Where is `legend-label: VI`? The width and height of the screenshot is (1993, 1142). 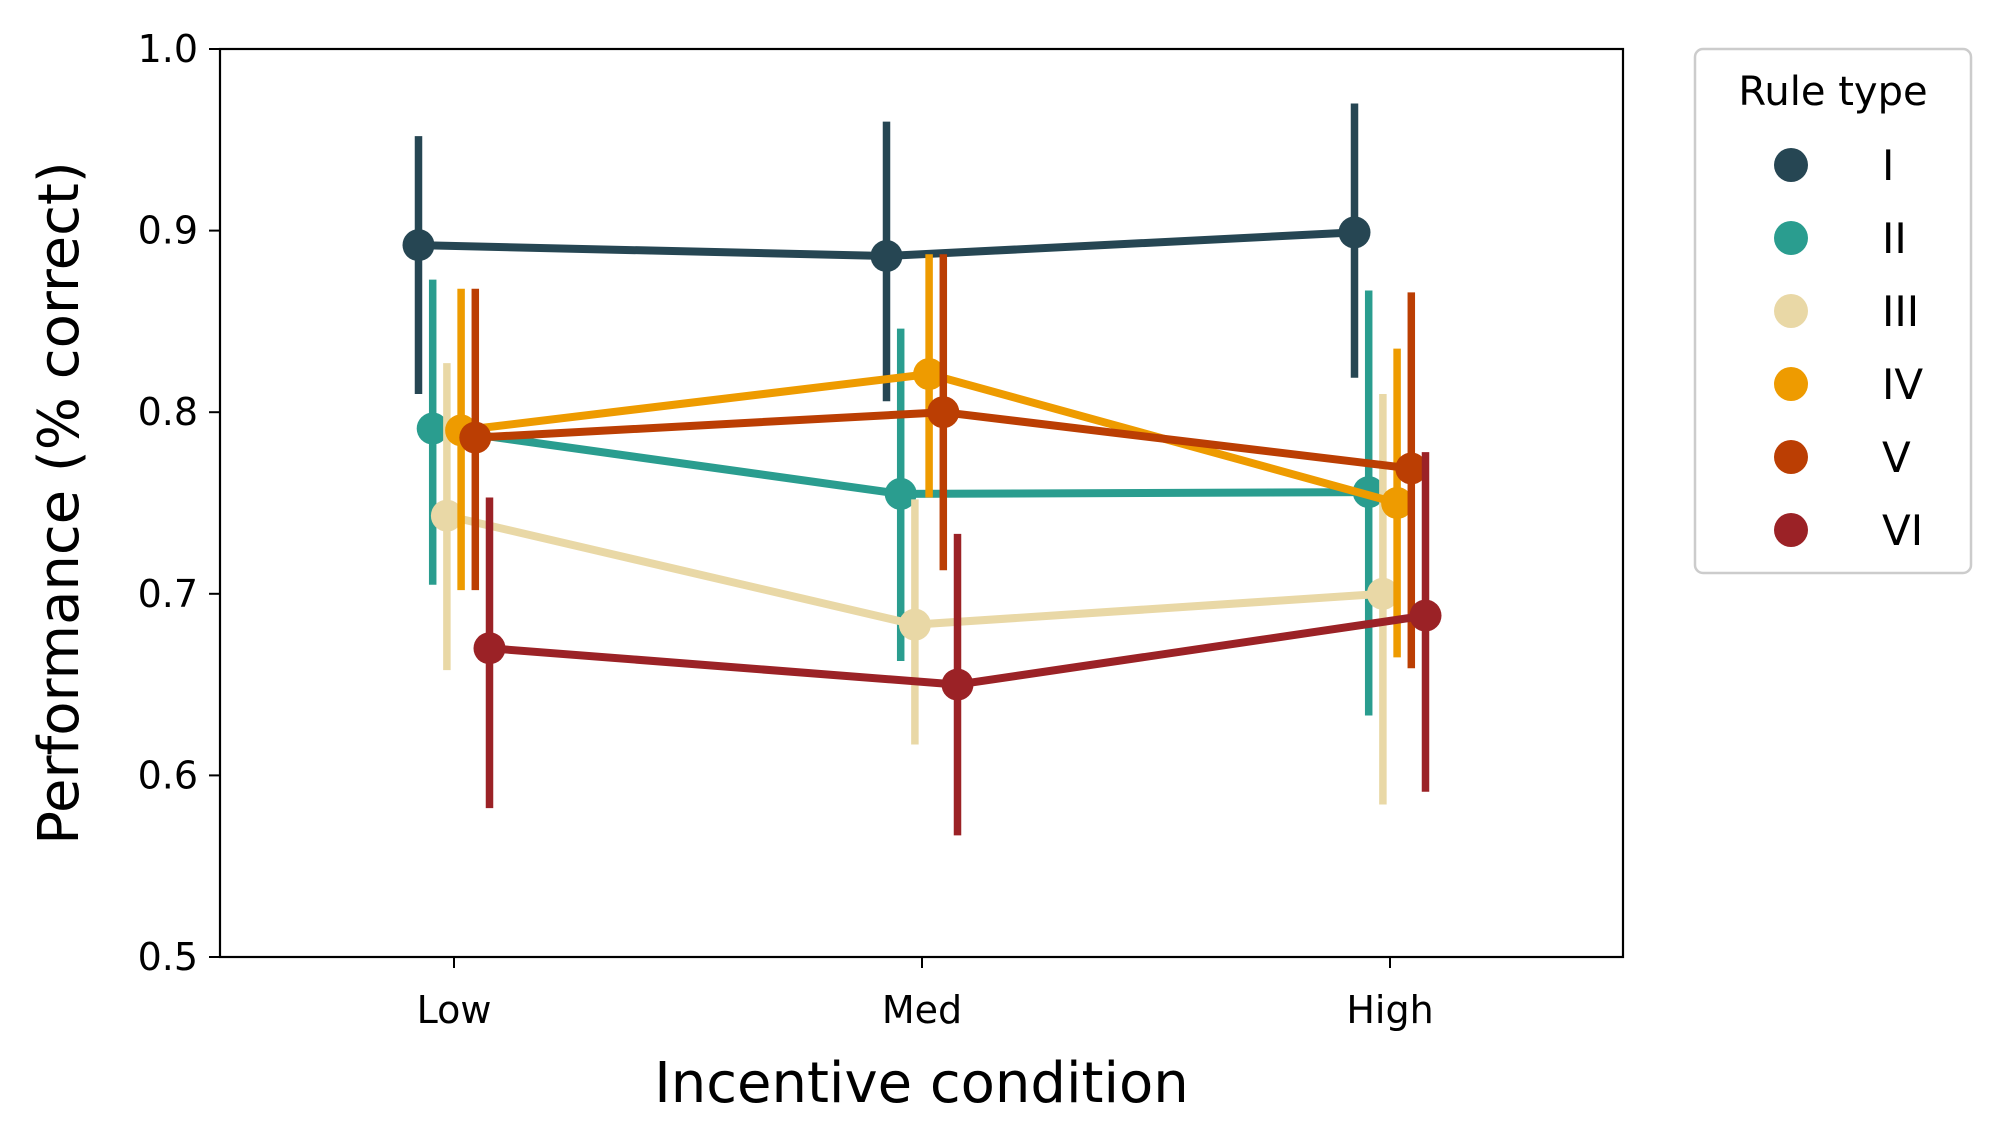 legend-label: VI is located at coordinates (1902, 530).